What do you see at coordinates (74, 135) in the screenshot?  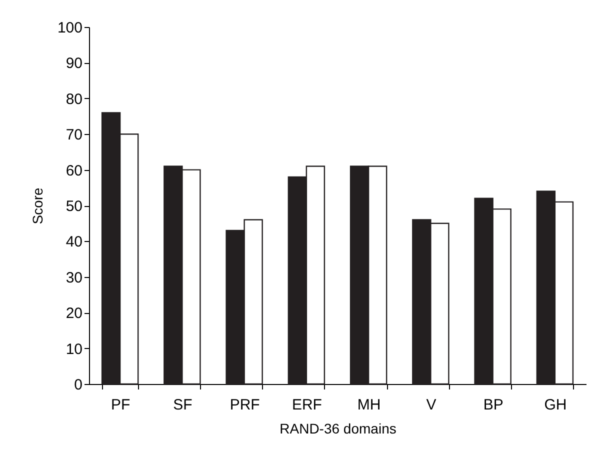 I see `y-tick-label: 70` at bounding box center [74, 135].